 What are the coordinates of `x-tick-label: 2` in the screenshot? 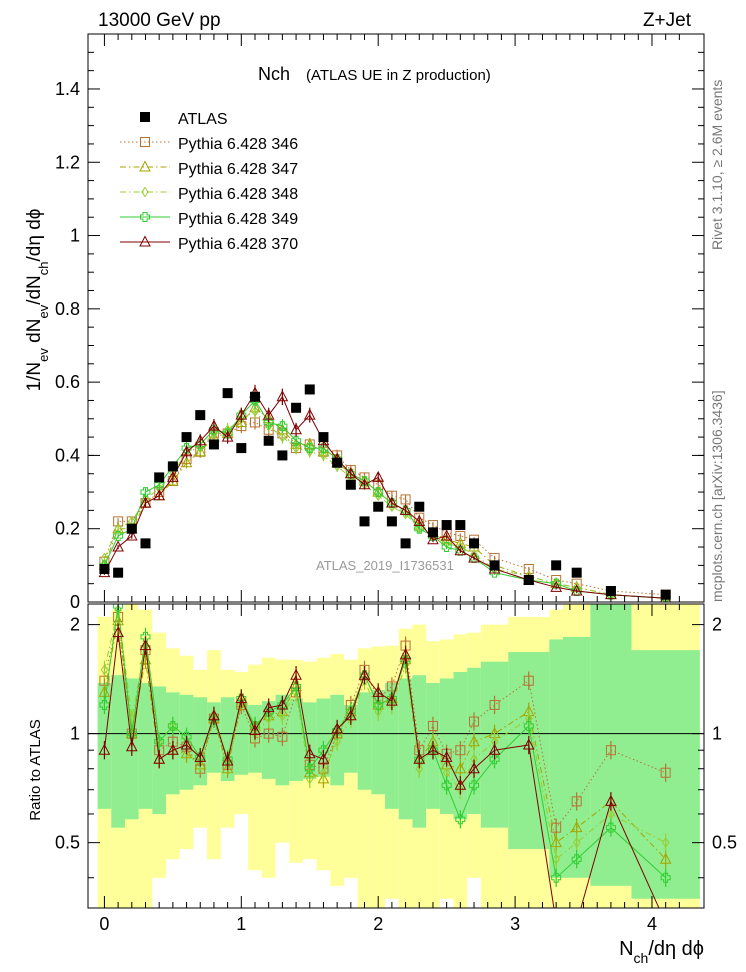 It's located at (378, 924).